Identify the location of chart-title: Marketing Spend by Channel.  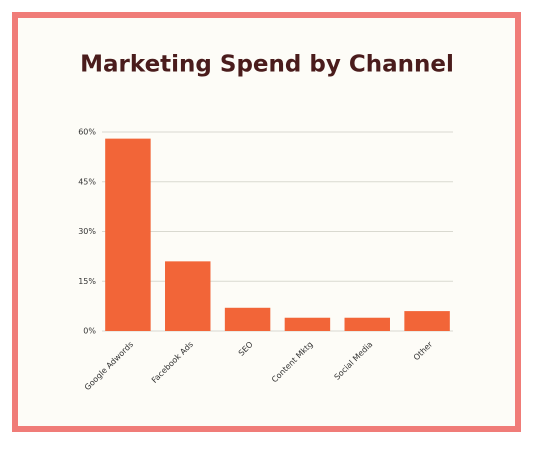
(267, 65).